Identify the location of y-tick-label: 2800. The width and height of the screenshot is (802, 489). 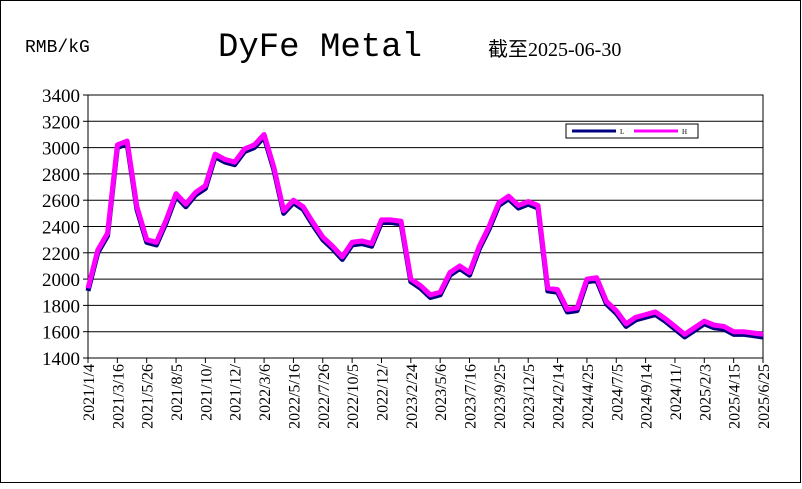
(61, 175).